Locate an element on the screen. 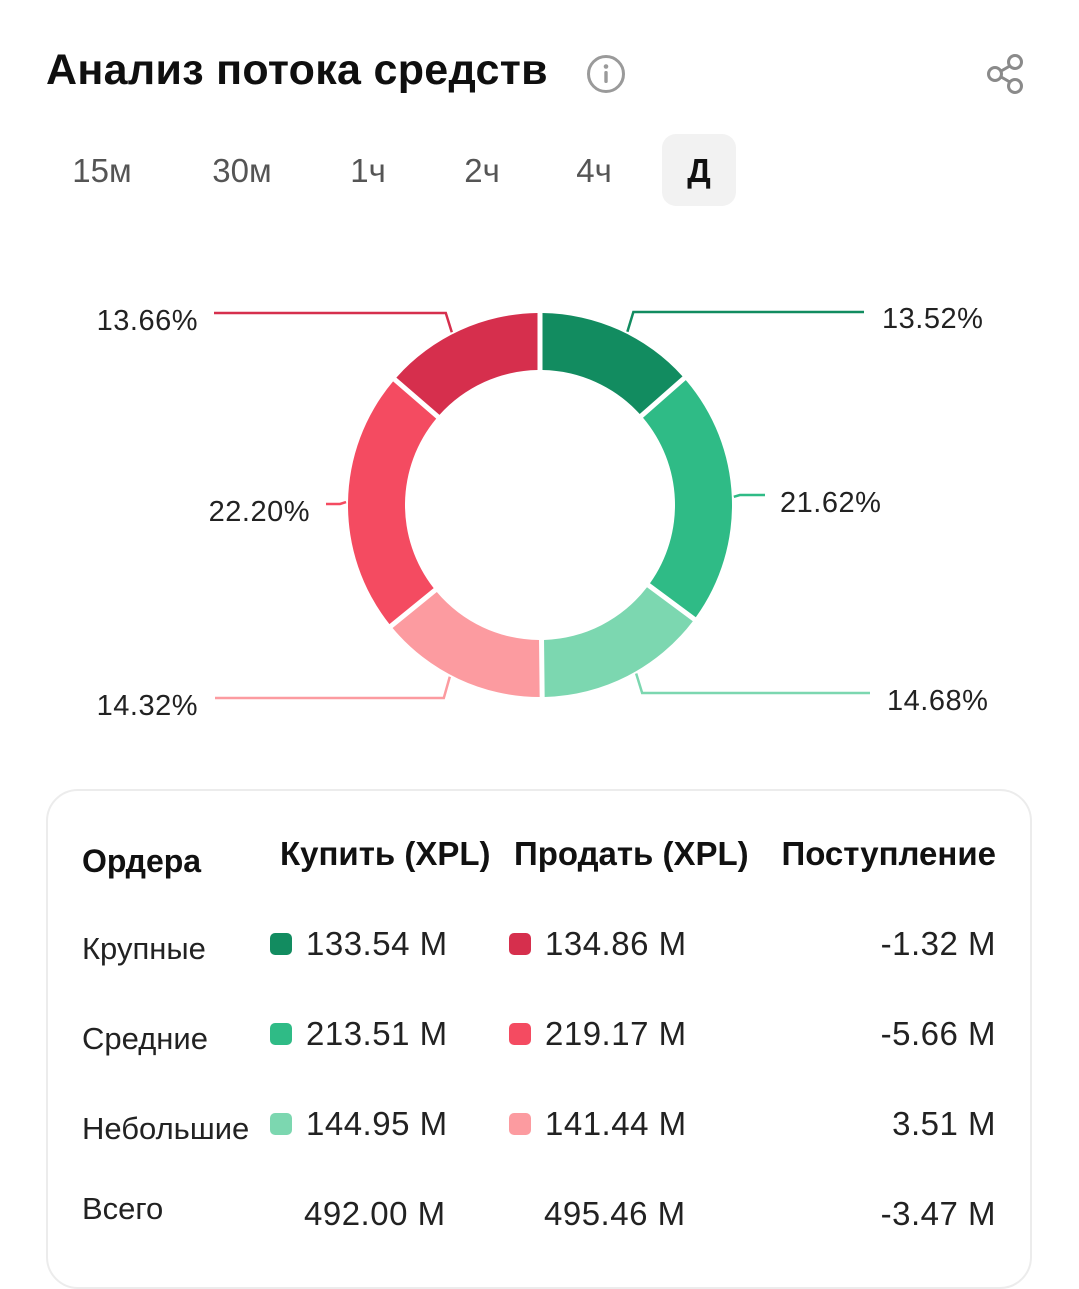  buy-large-swatch is located at coordinates (281, 944).